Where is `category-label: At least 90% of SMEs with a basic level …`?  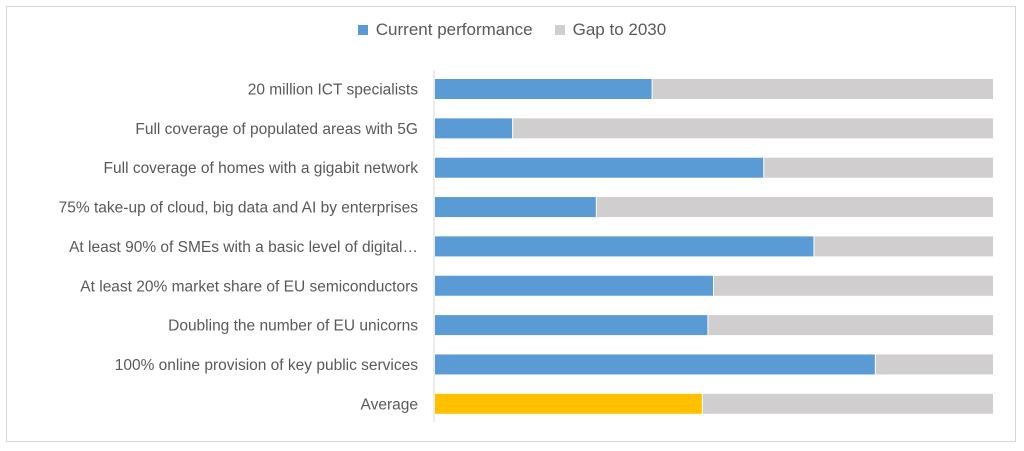 category-label: At least 90% of SMEs with a basic level … is located at coordinates (243, 247).